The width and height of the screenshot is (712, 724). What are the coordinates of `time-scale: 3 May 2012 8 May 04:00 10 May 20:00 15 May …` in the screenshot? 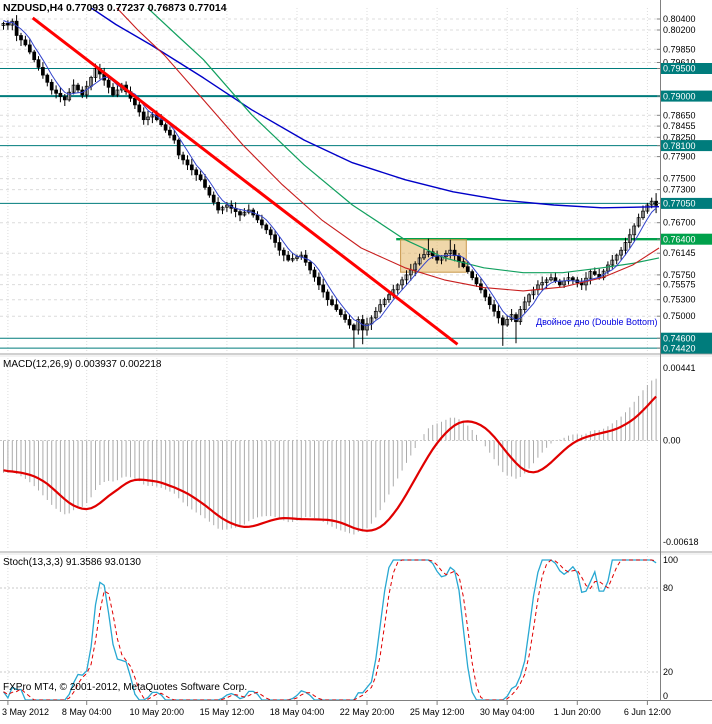 It's located at (336, 712).